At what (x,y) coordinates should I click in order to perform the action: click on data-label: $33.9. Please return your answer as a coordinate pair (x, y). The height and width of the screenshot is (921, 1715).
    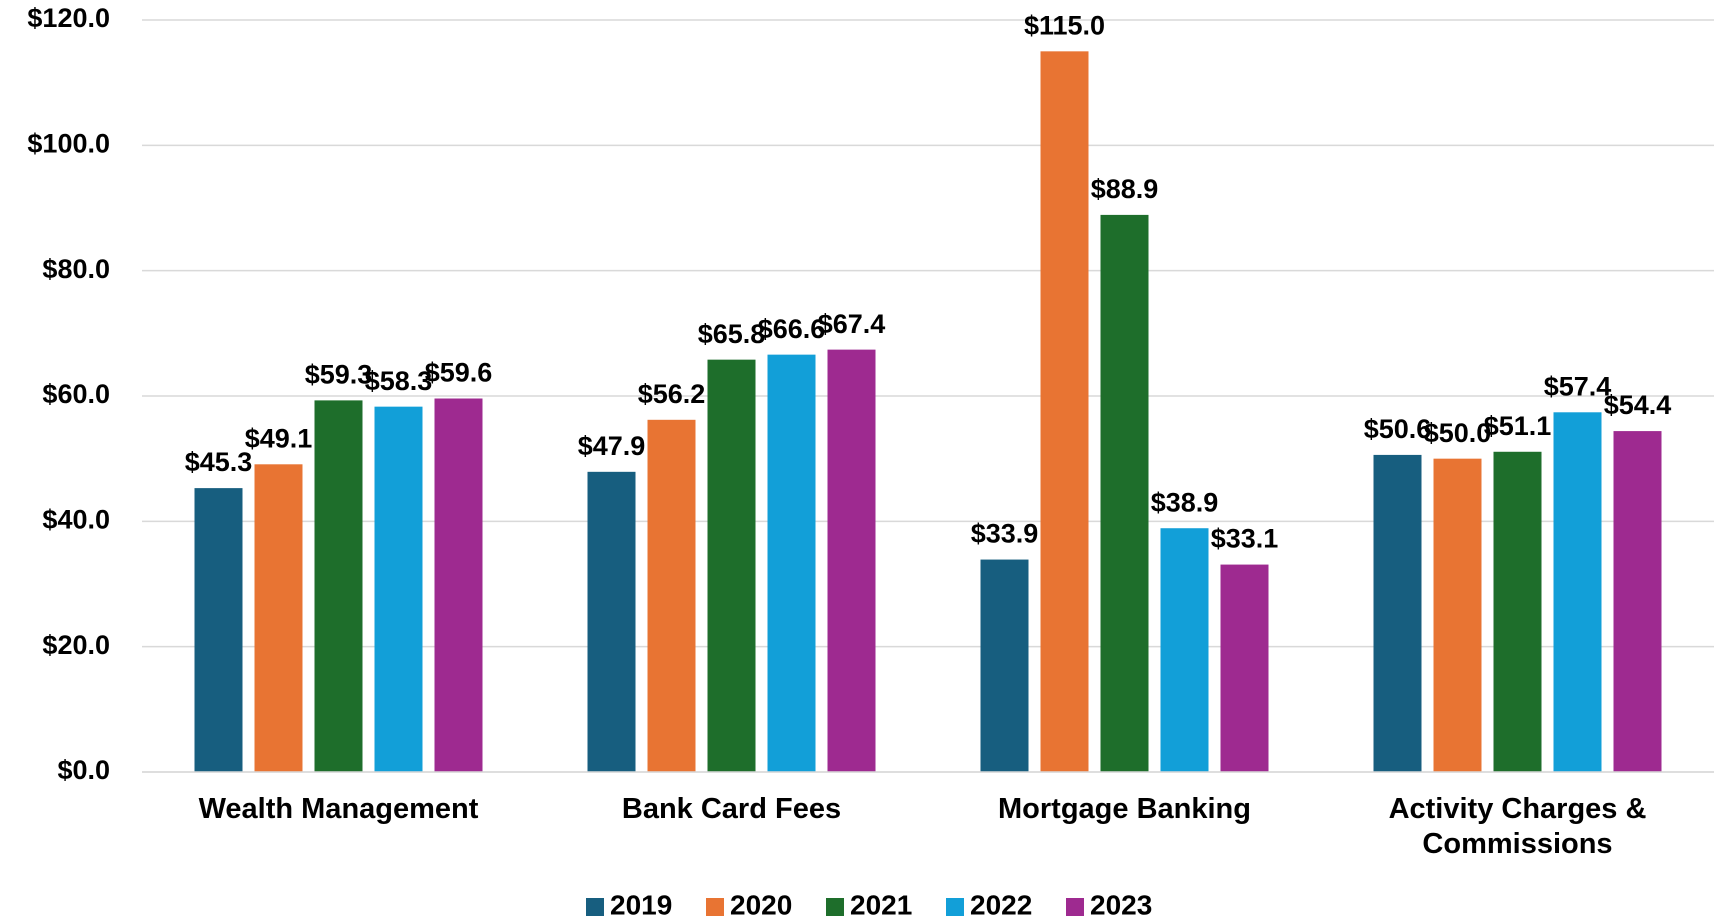
    Looking at the image, I should click on (1005, 534).